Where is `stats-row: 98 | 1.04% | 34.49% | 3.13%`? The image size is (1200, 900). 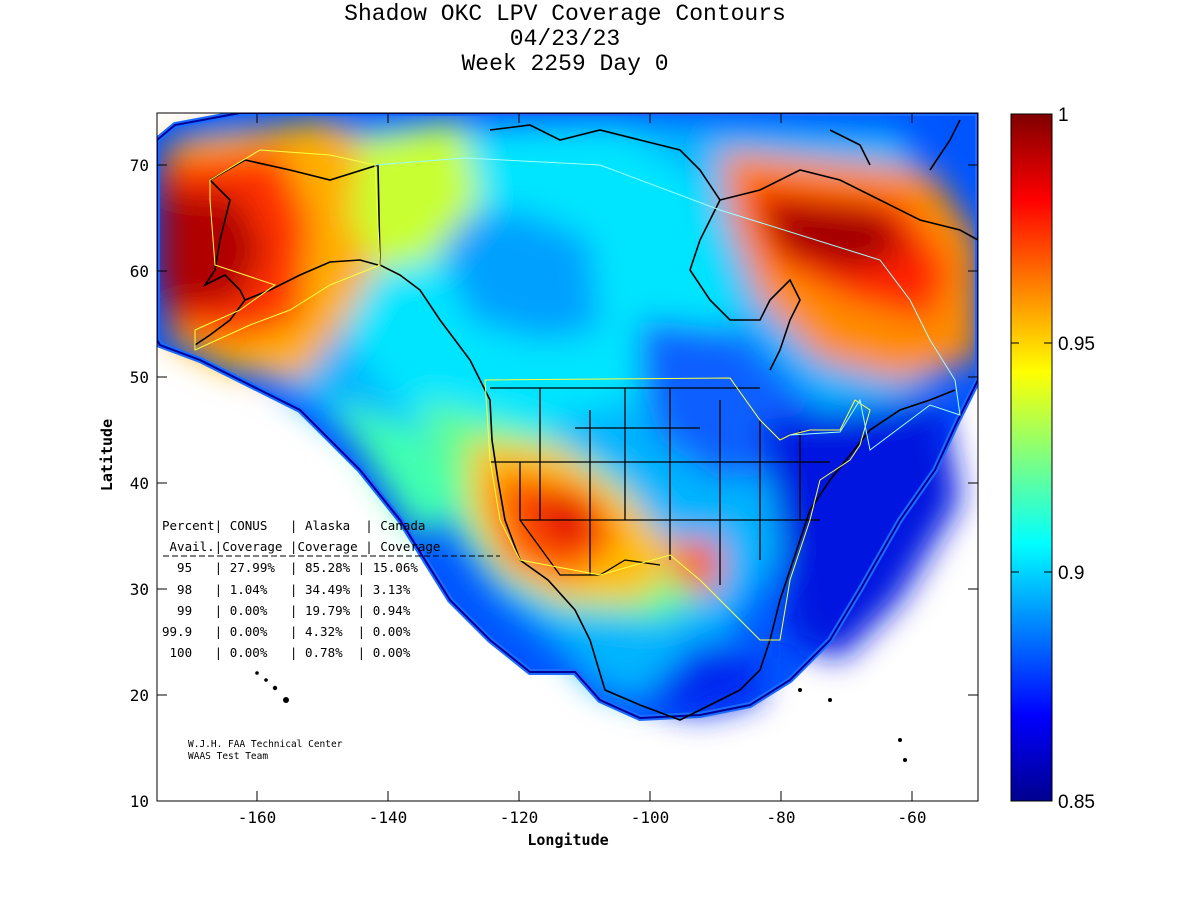 stats-row: 98 | 1.04% | 34.49% | 3.13% is located at coordinates (286, 589).